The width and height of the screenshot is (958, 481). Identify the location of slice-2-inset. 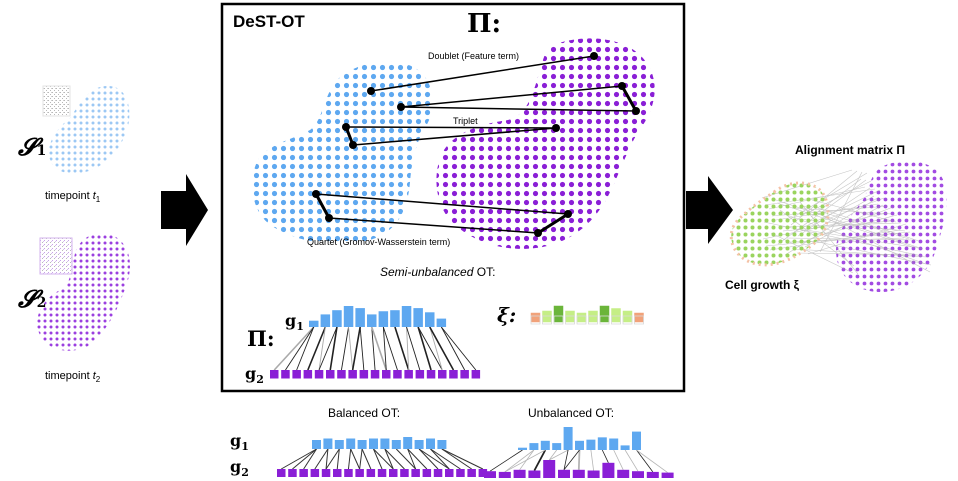
(56, 256).